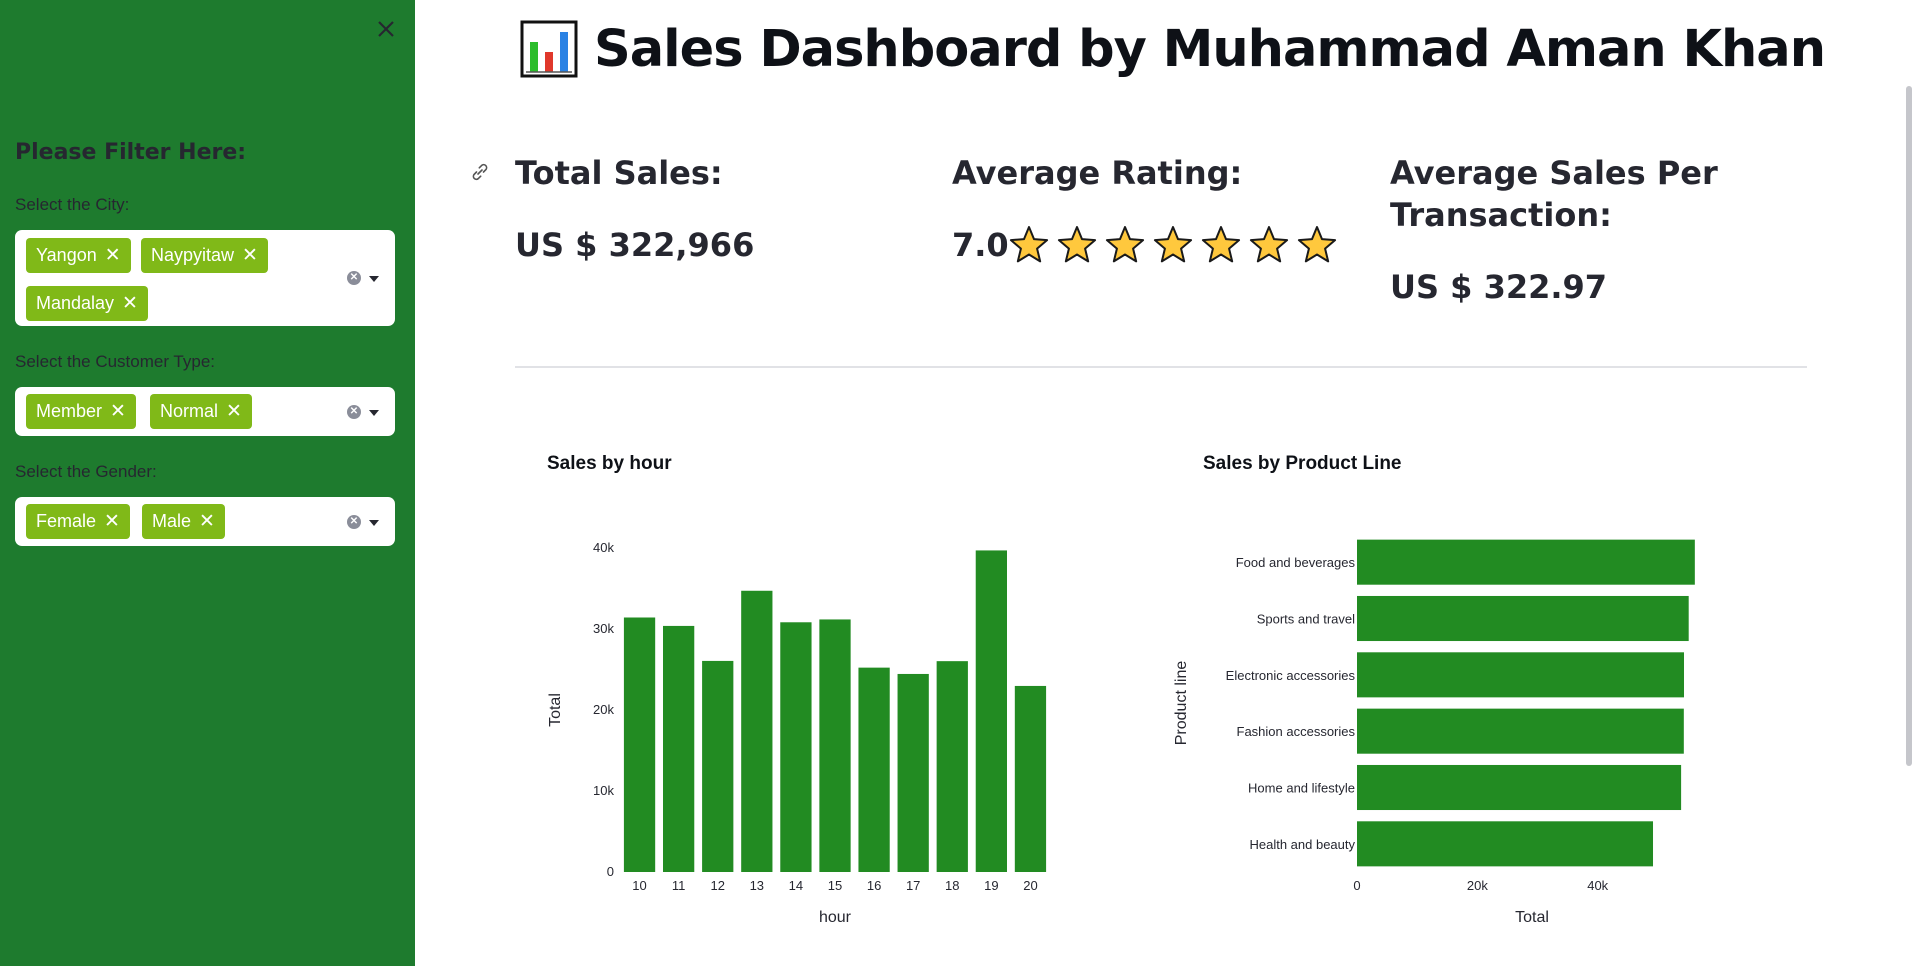 The width and height of the screenshot is (1912, 966). I want to click on y-tick-label: 20k, so click(603, 709).